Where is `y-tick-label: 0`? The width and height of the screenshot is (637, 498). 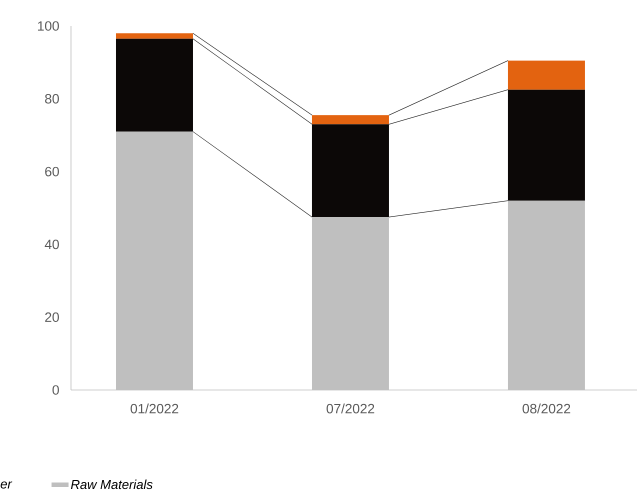 y-tick-label: 0 is located at coordinates (55, 390).